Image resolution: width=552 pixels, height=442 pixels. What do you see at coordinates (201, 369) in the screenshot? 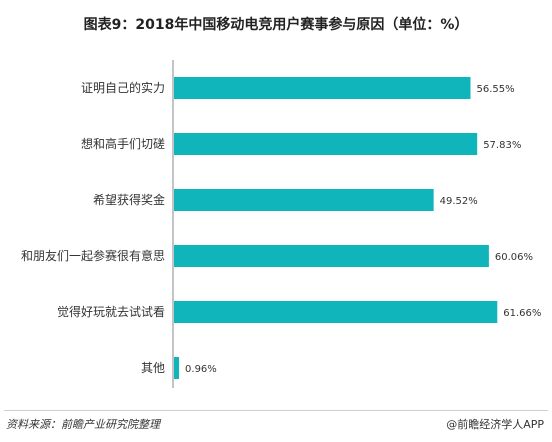
I see `value-label: 0.96%` at bounding box center [201, 369].